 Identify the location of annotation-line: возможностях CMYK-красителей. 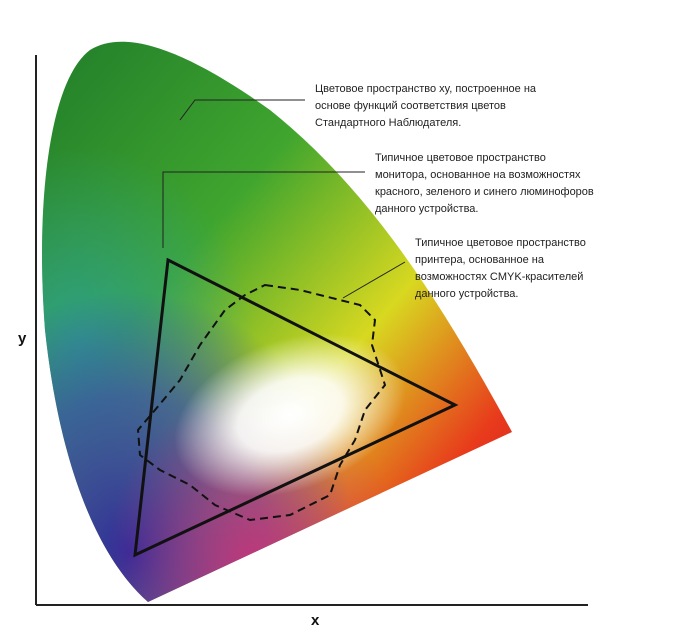
(499, 277).